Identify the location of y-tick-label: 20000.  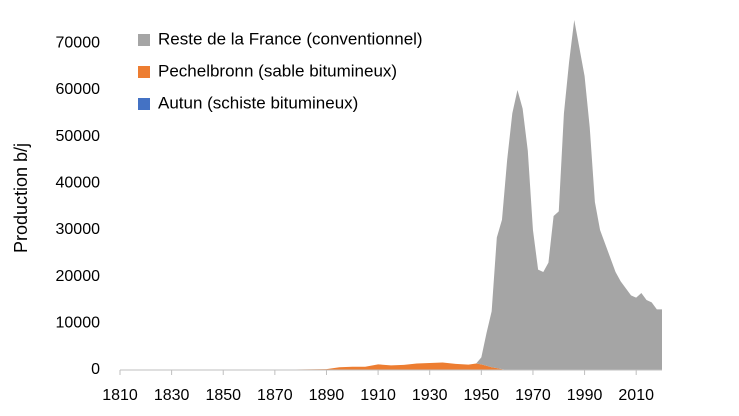
(78, 276).